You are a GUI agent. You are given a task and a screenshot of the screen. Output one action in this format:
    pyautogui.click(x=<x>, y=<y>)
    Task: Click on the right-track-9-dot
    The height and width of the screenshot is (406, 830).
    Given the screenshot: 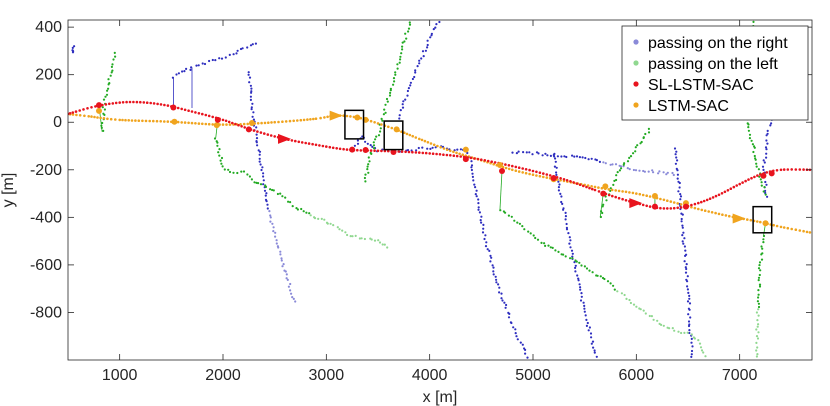 What is the action you would take?
    pyautogui.click(x=763, y=160)
    